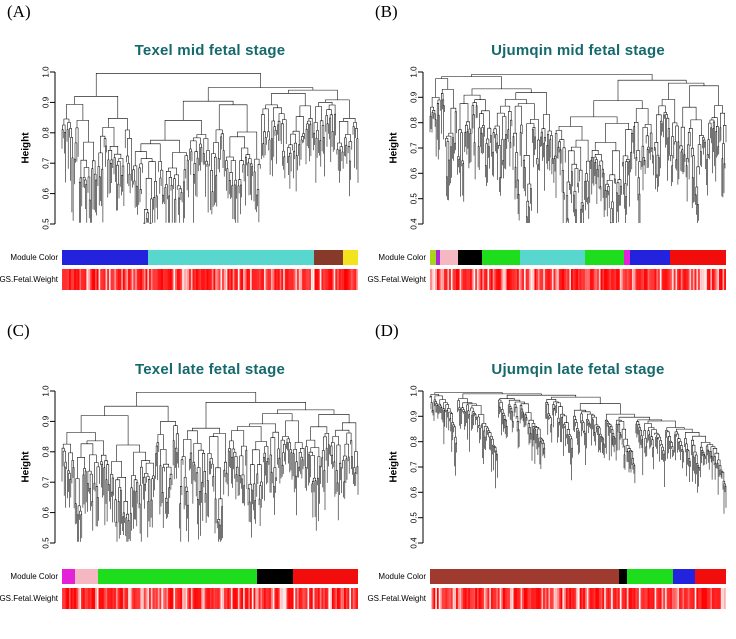 Image resolution: width=736 pixels, height=639 pixels. I want to click on panel-title-a: Texel mid fetal stage, so click(210, 50).